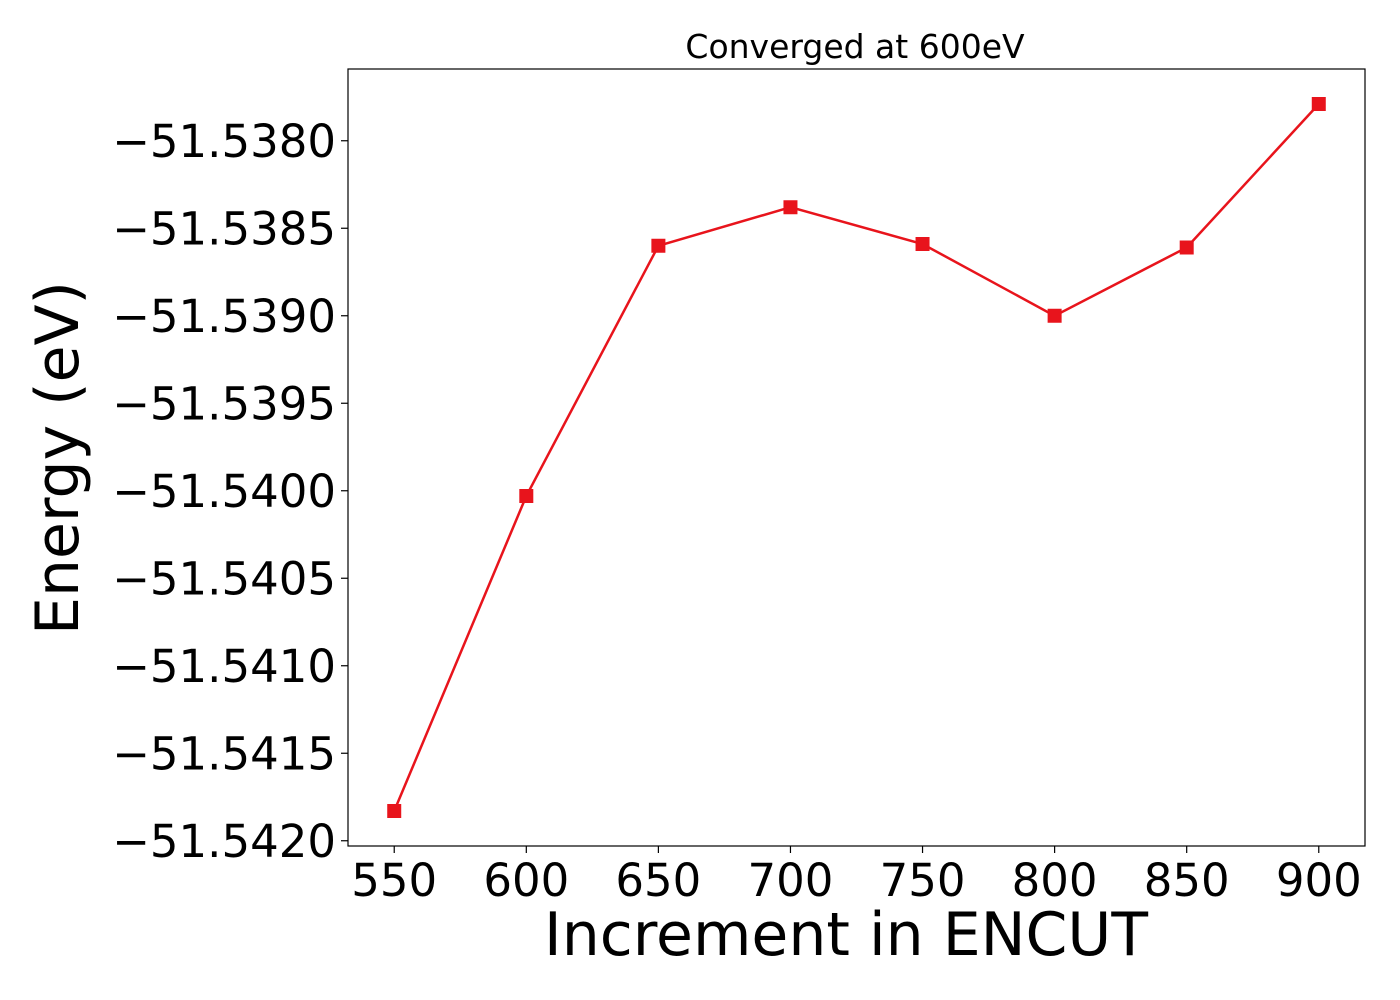  What do you see at coordinates (855, 46) in the screenshot?
I see `chart-title: Converged at 600eV` at bounding box center [855, 46].